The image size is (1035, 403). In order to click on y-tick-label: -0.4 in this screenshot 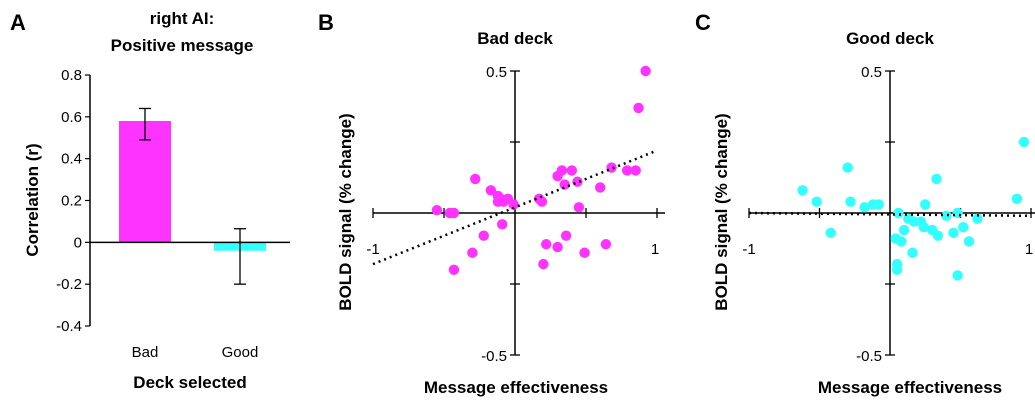, I will do `click(69, 326)`.